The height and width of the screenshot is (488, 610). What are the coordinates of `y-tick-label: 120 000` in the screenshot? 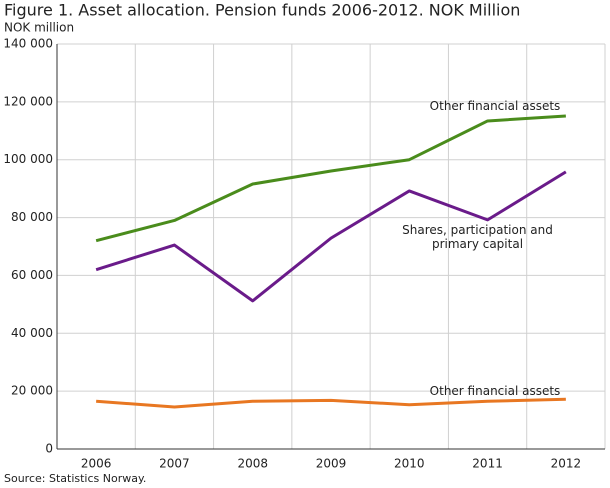 It's located at (28, 101).